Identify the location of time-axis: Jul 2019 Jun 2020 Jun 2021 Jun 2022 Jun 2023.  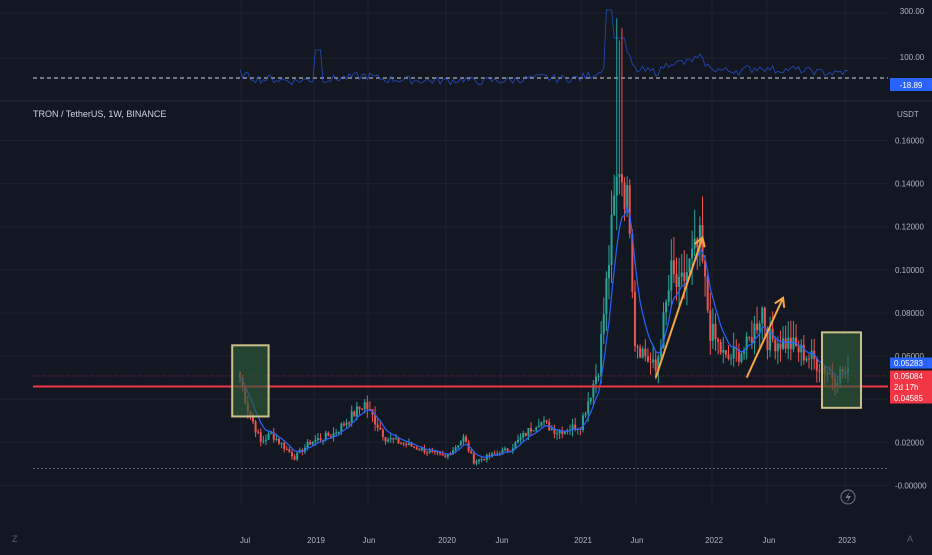
(548, 540).